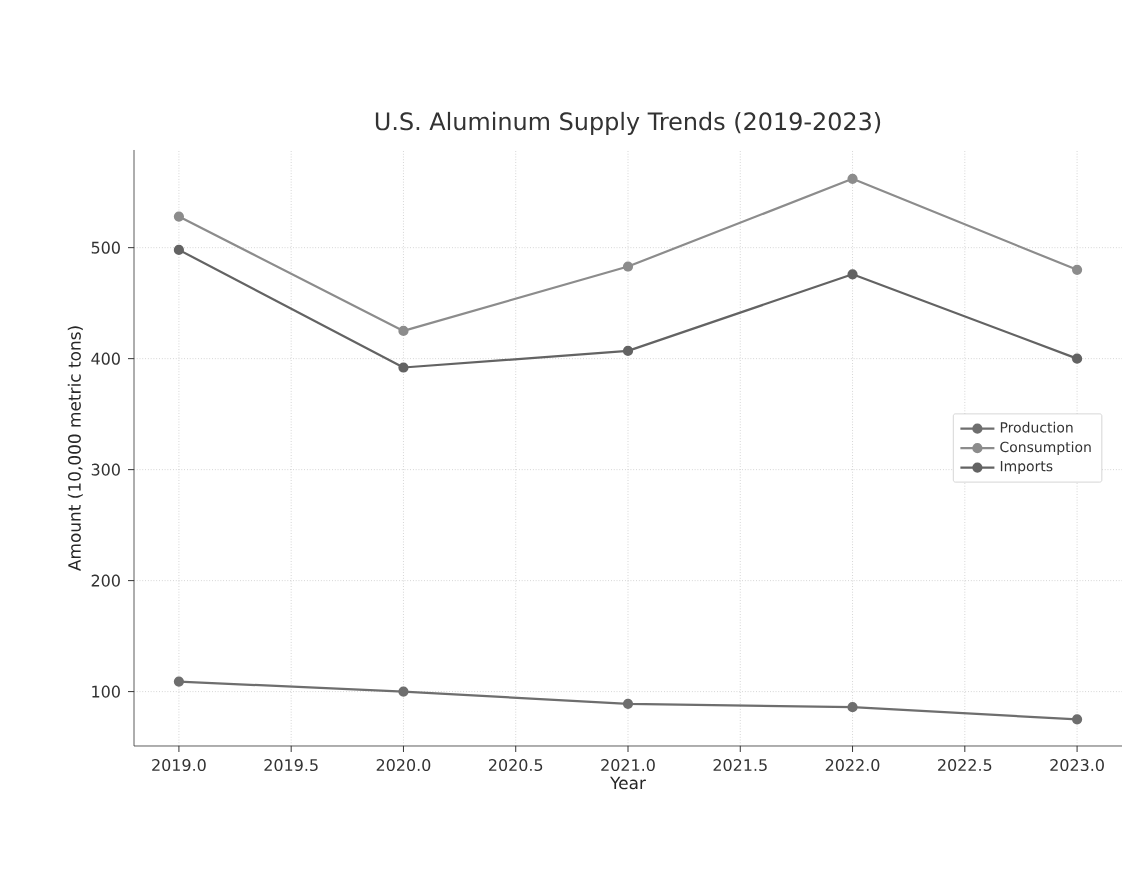  Describe the element at coordinates (628, 783) in the screenshot. I see `x-axis-title: Year` at that location.